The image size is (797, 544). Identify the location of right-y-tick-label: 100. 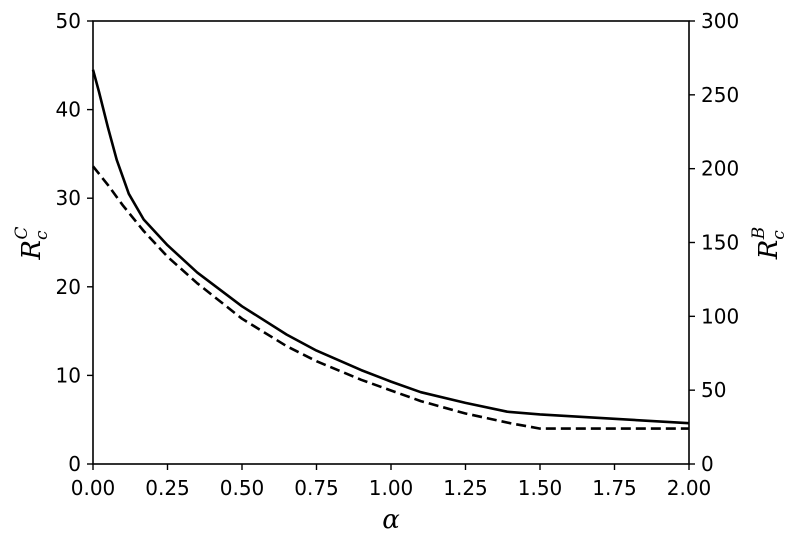
(720, 316).